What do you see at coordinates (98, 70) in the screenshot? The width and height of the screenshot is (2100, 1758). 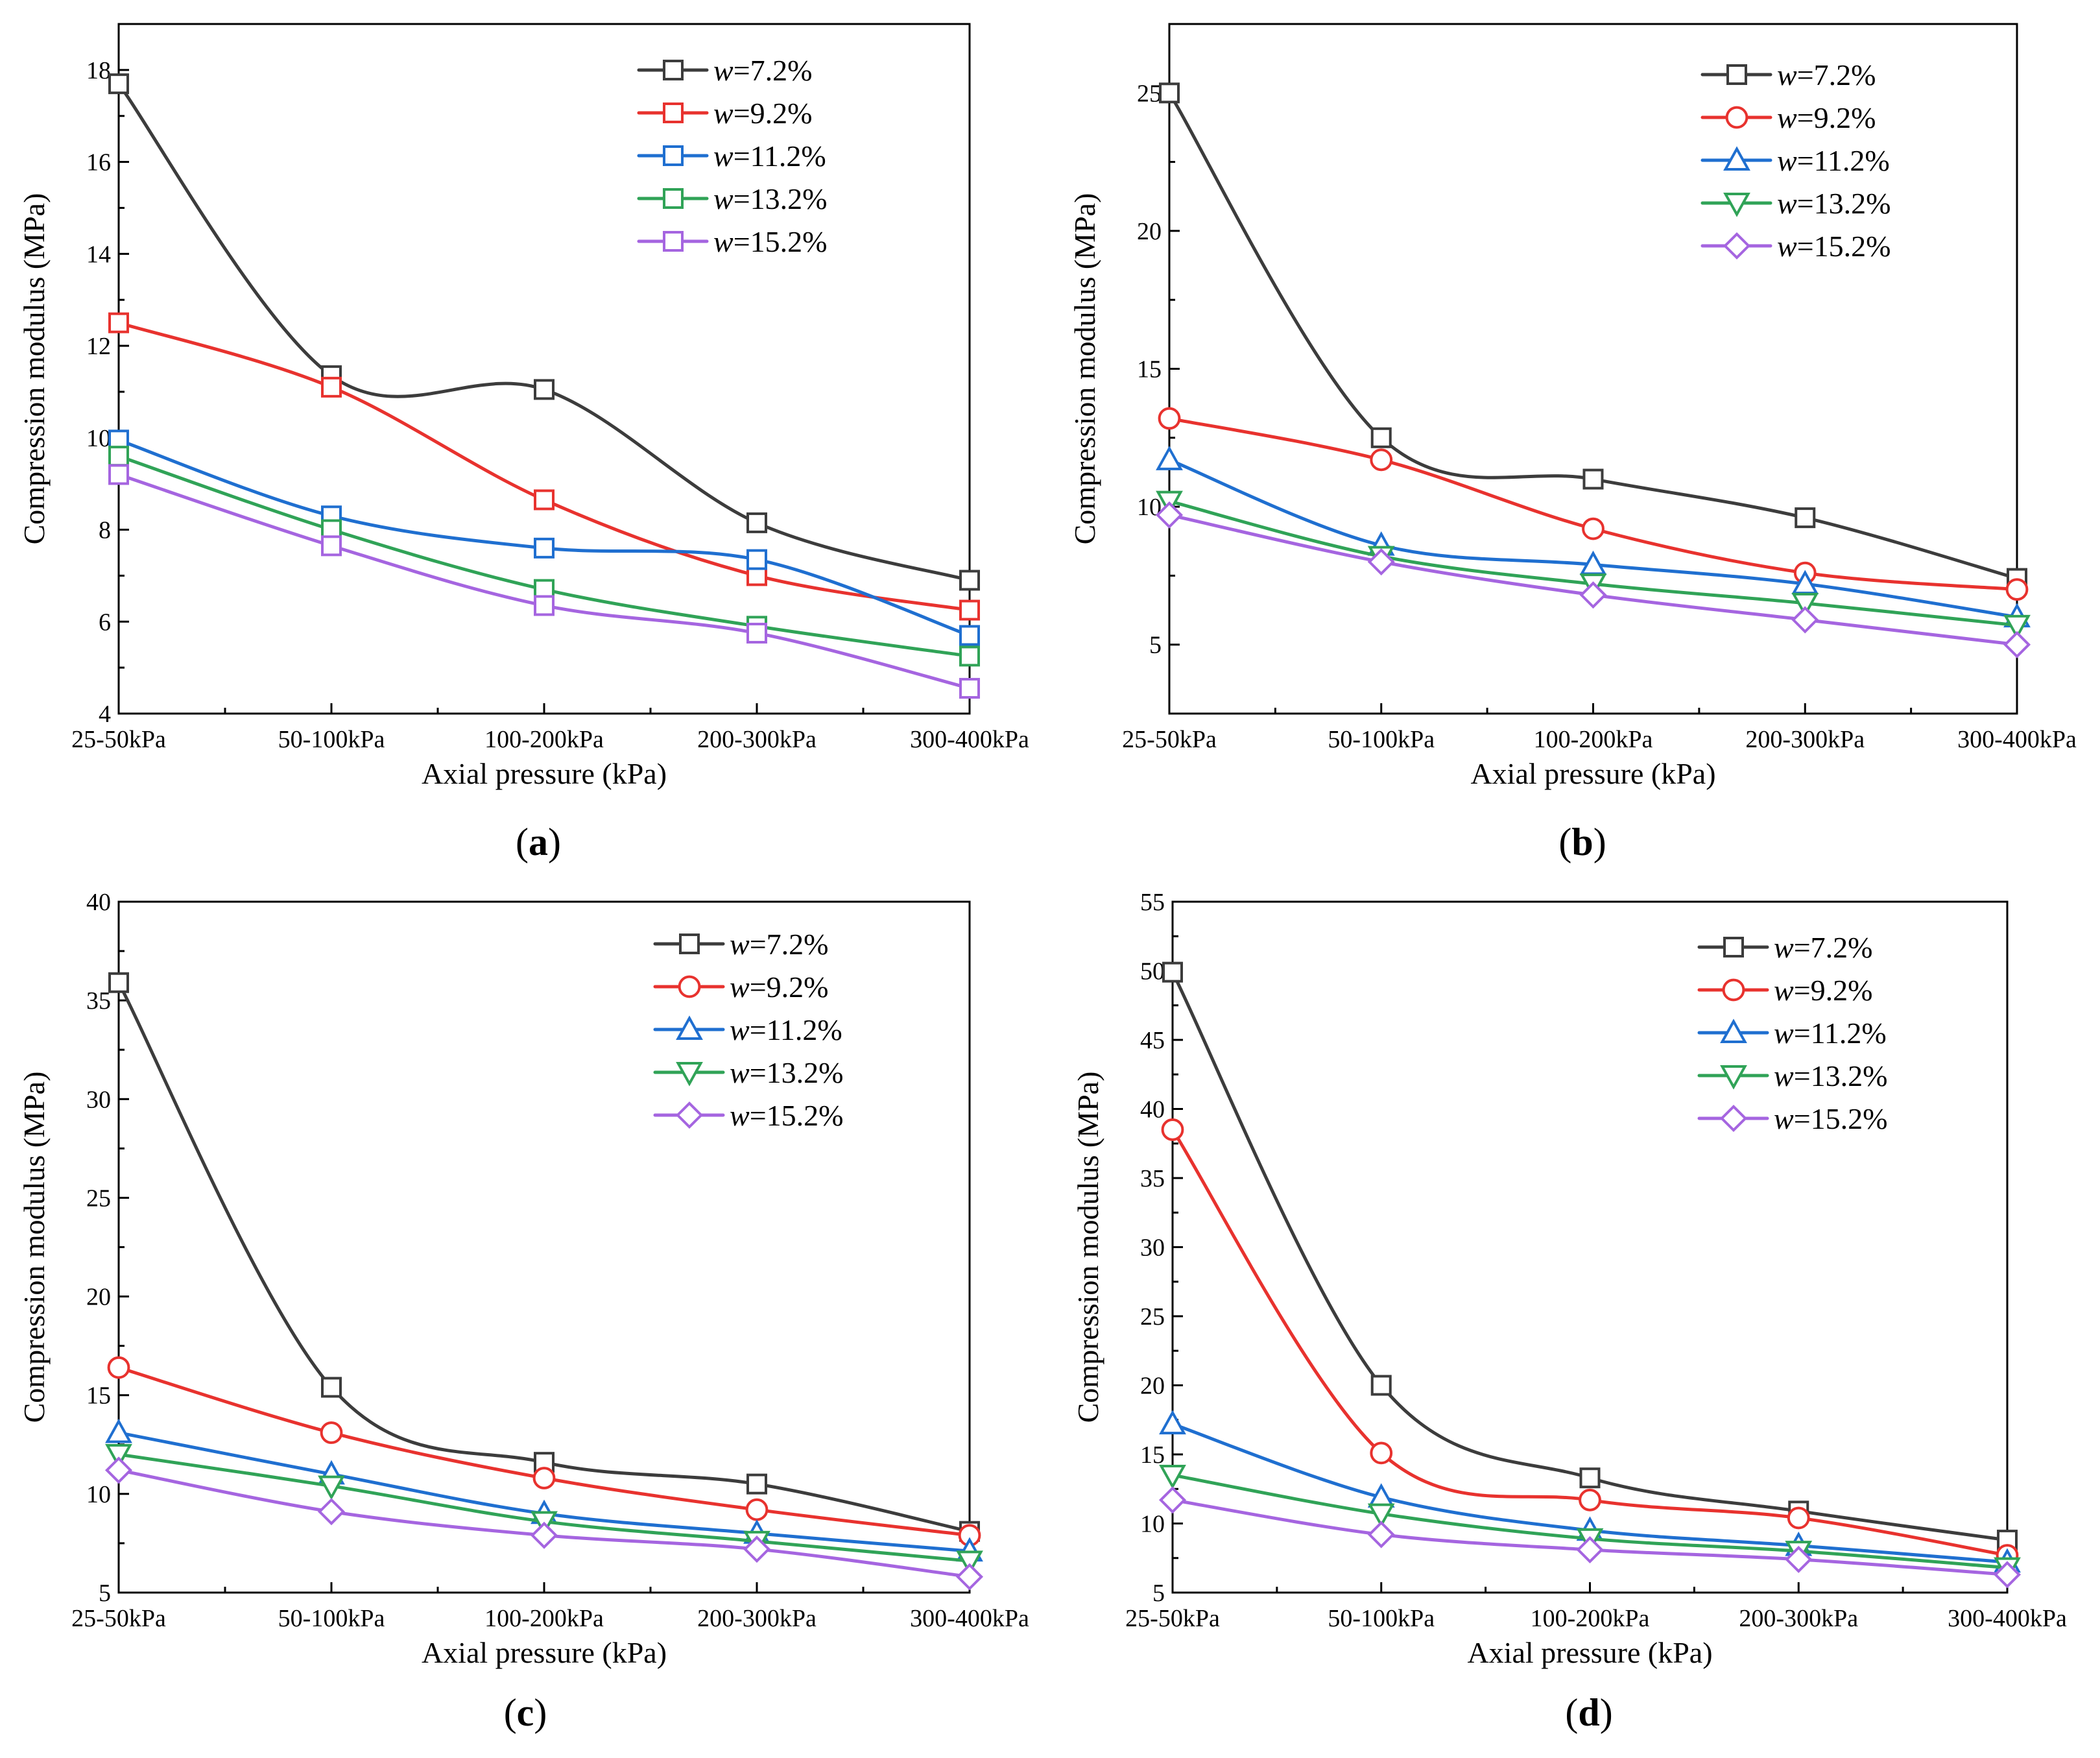 I see `y-tick-label: 18` at bounding box center [98, 70].